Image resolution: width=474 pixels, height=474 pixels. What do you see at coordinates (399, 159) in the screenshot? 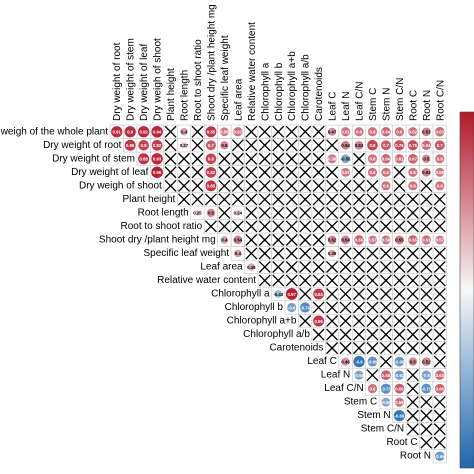
I see `correlation-value-label: 0.61` at bounding box center [399, 159].